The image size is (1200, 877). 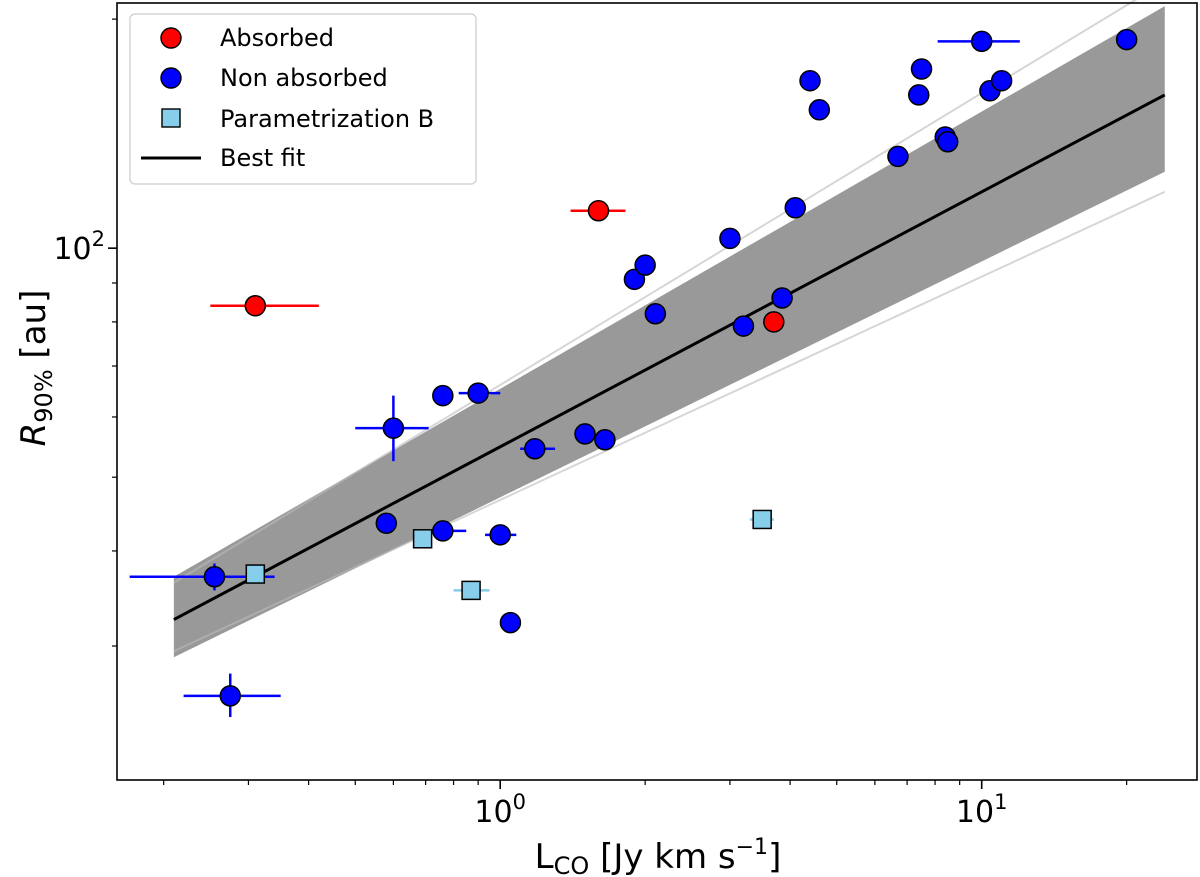 I want to click on x-axis-label: LCO [Jy km s−1], so click(x=658, y=856).